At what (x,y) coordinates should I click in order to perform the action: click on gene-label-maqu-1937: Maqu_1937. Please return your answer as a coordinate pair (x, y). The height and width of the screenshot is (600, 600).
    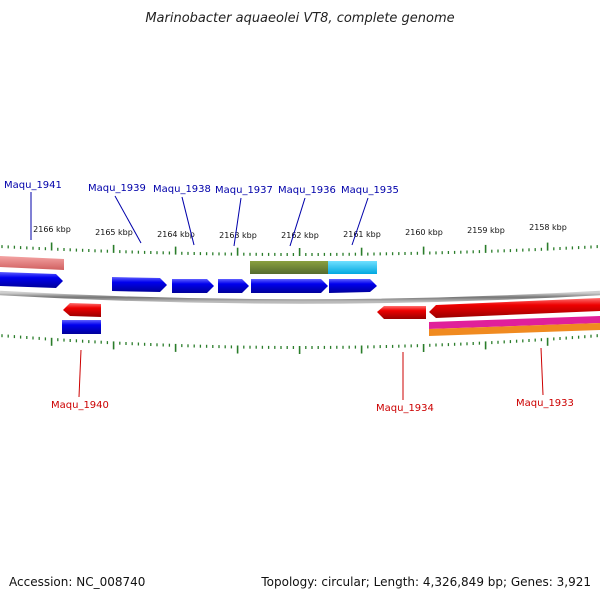
    Looking at the image, I should click on (244, 190).